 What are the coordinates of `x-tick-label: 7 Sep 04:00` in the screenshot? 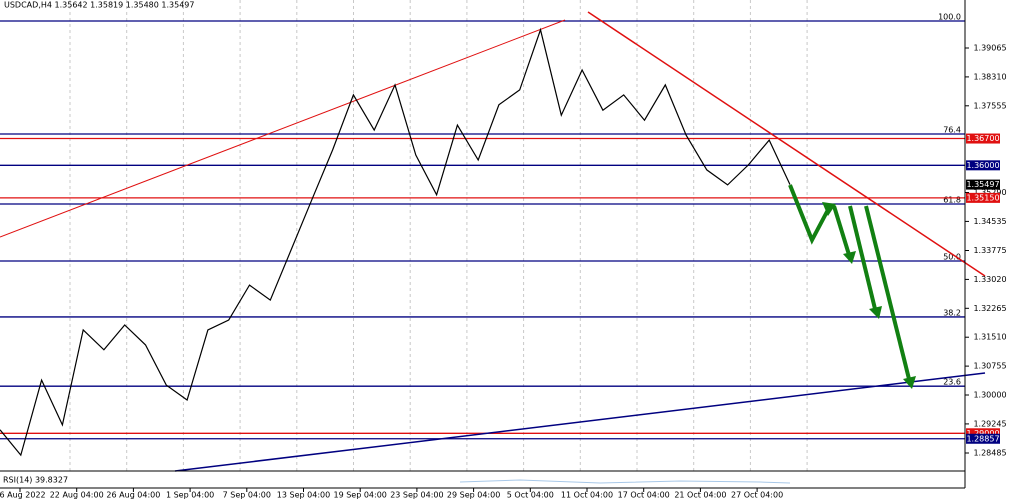 It's located at (247, 495).